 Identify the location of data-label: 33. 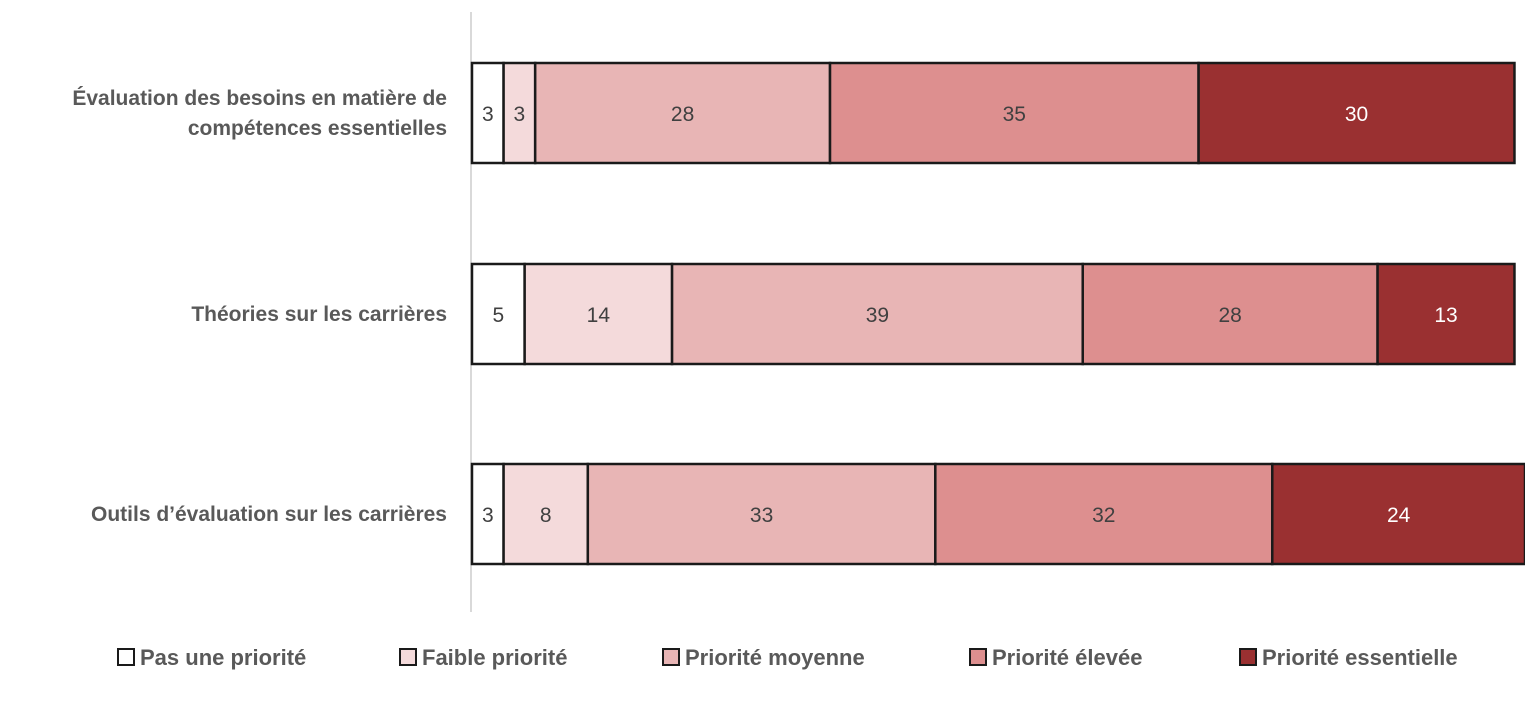
(761, 515).